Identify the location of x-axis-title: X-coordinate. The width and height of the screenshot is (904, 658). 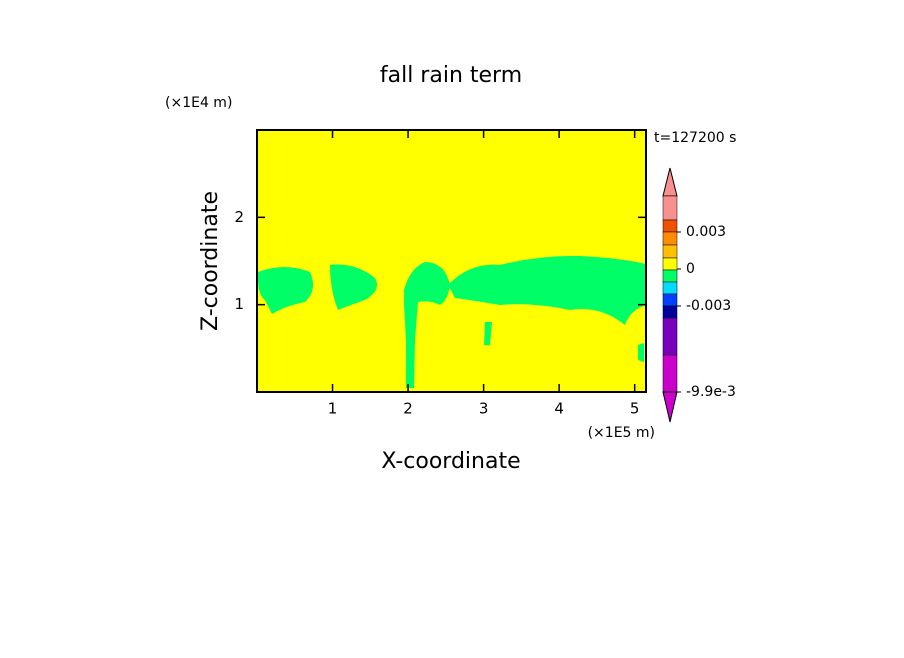
(450, 461).